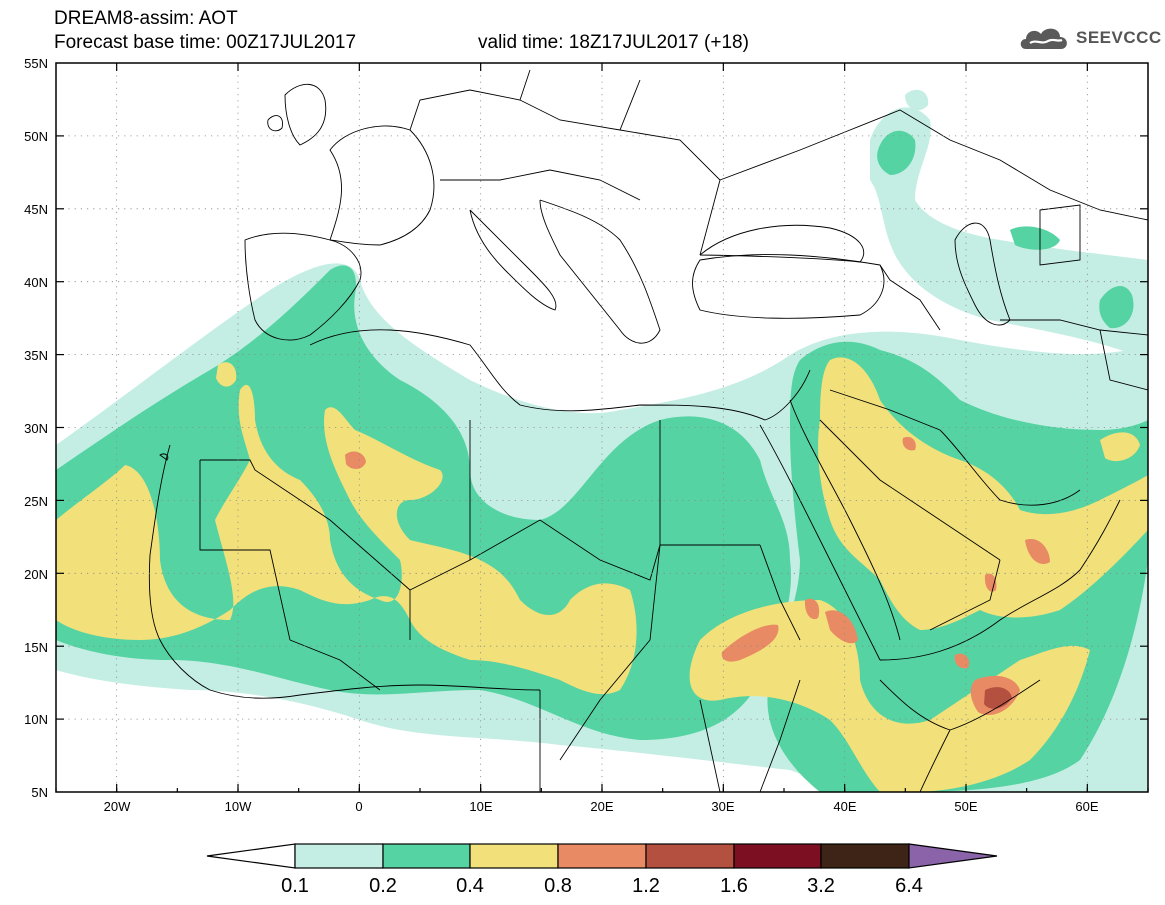 Image resolution: width=1165 pixels, height=905 pixels. What do you see at coordinates (613, 42) in the screenshot?
I see `valid-time: valid time: 18Z17JUL2017 (+18)` at bounding box center [613, 42].